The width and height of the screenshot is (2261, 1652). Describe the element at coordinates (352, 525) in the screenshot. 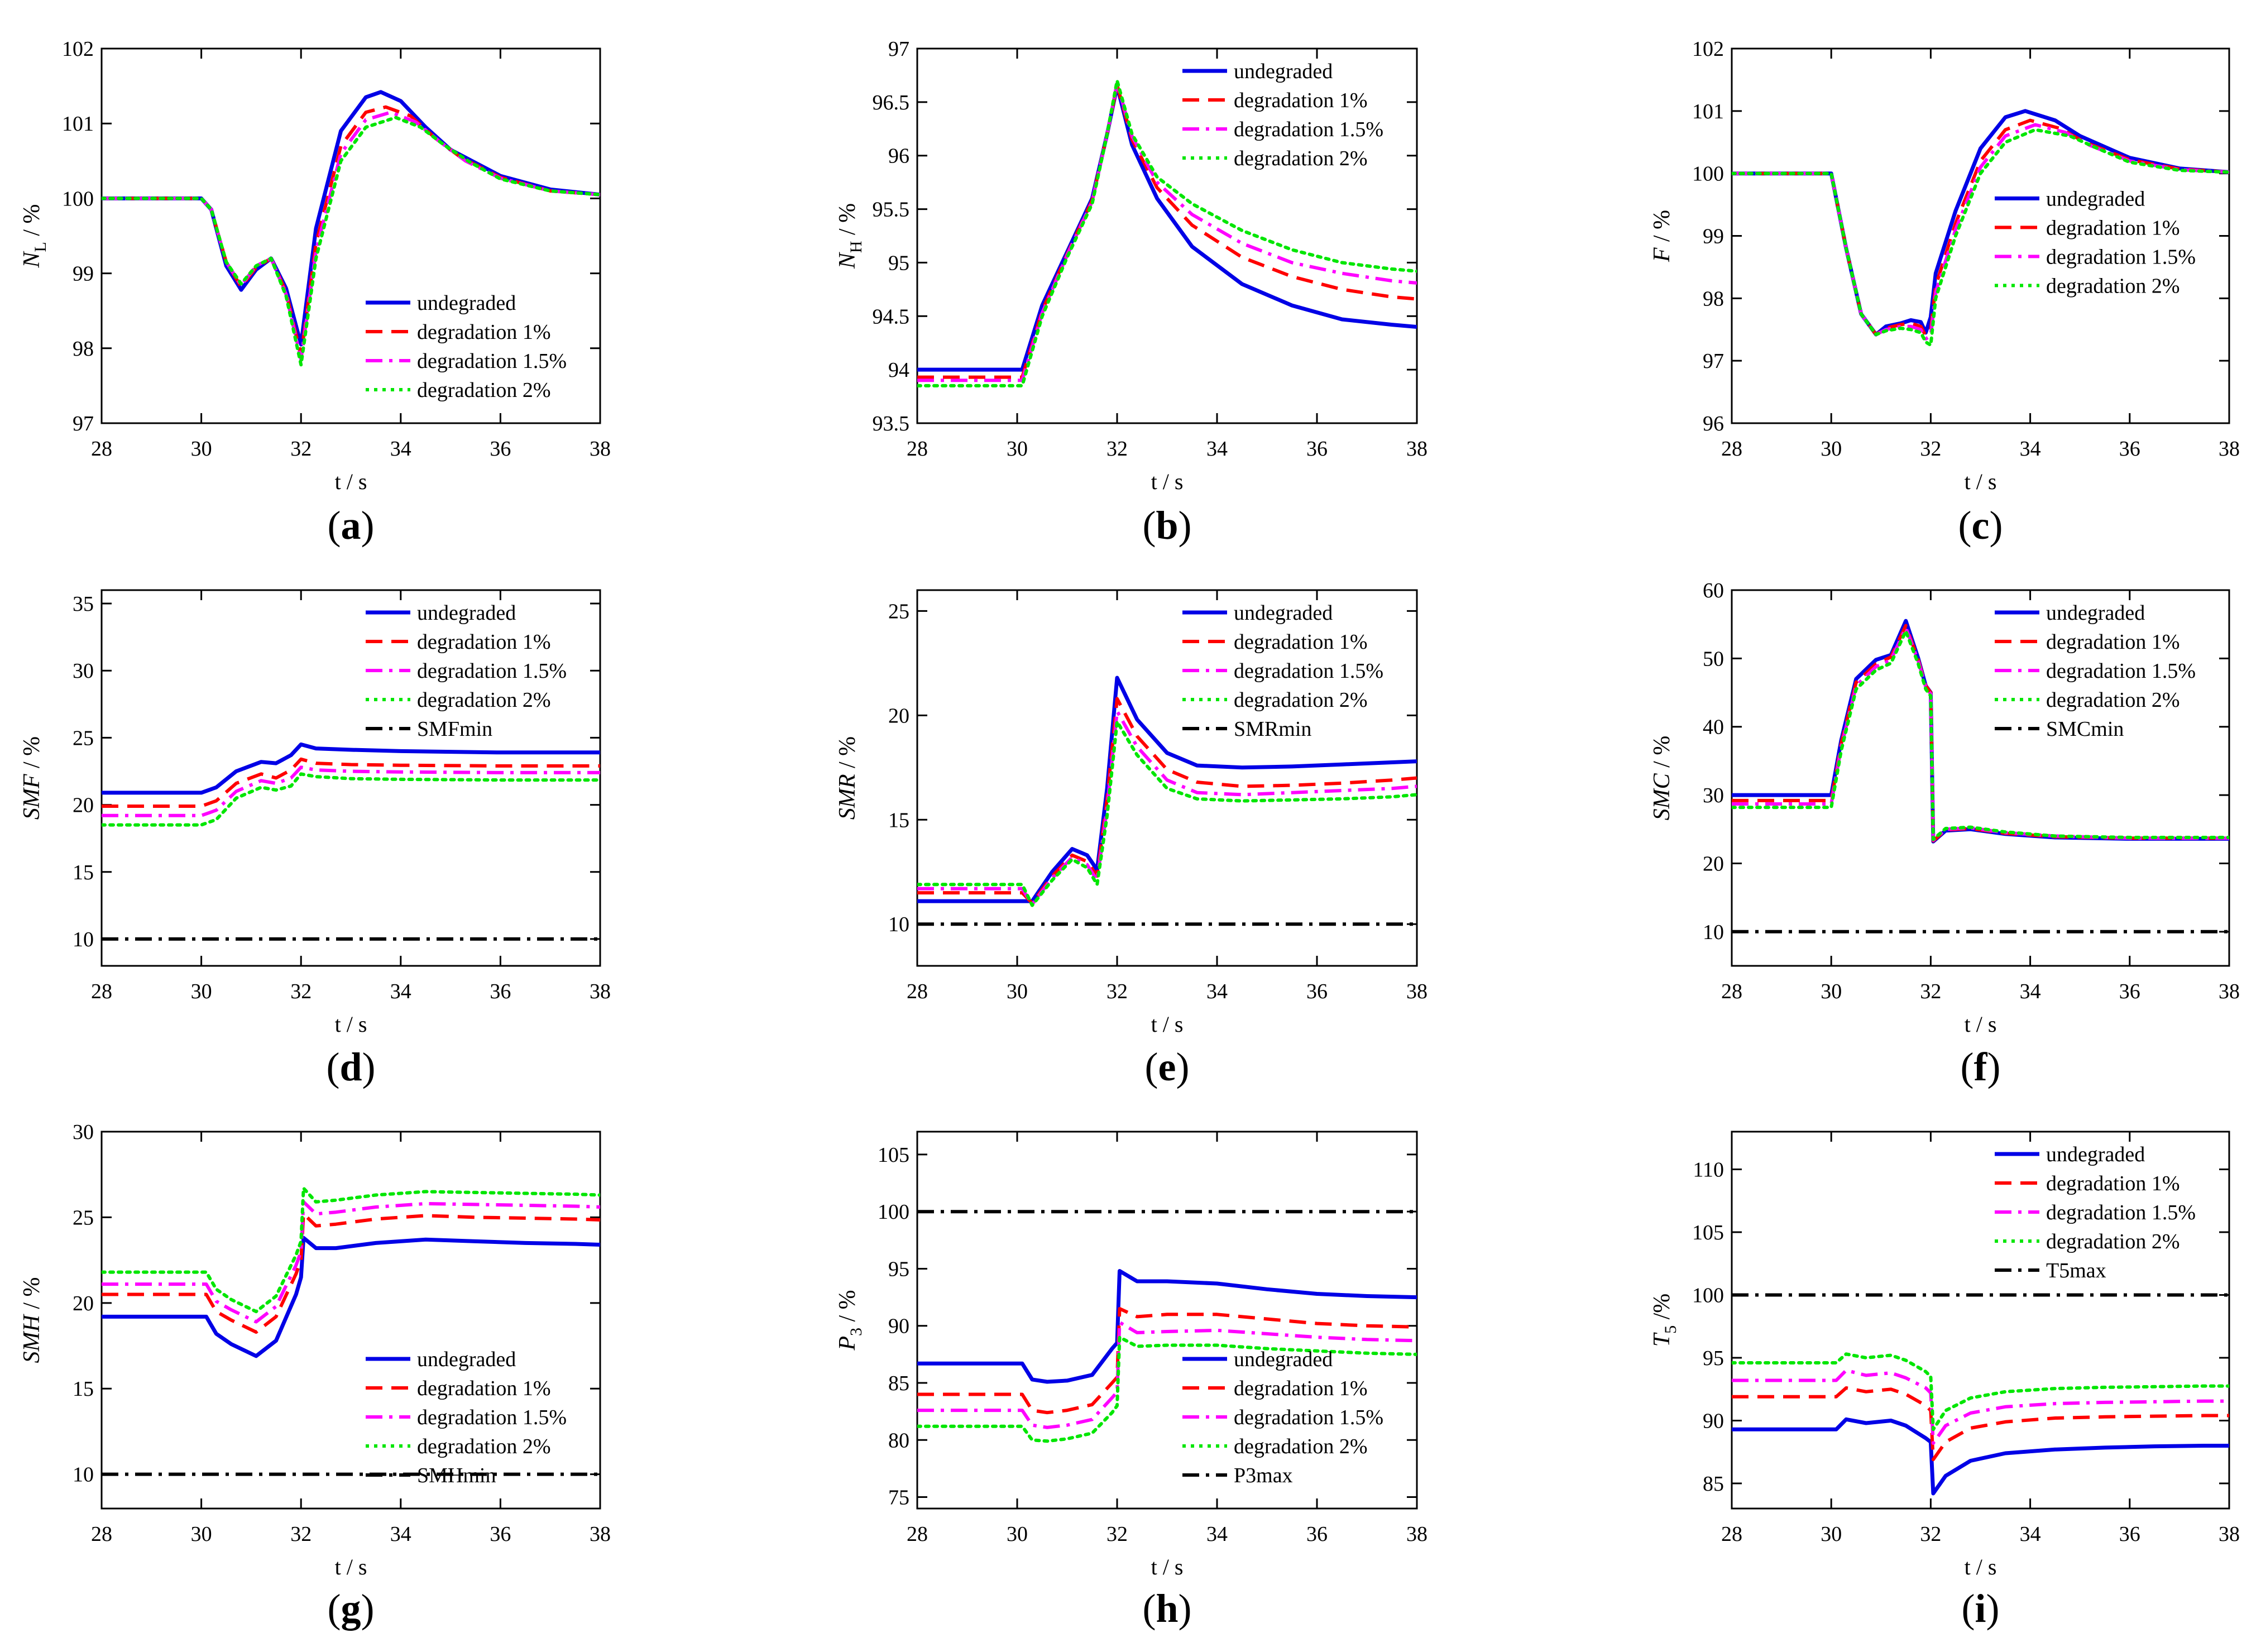

I see `panel-label: (a)` at that location.